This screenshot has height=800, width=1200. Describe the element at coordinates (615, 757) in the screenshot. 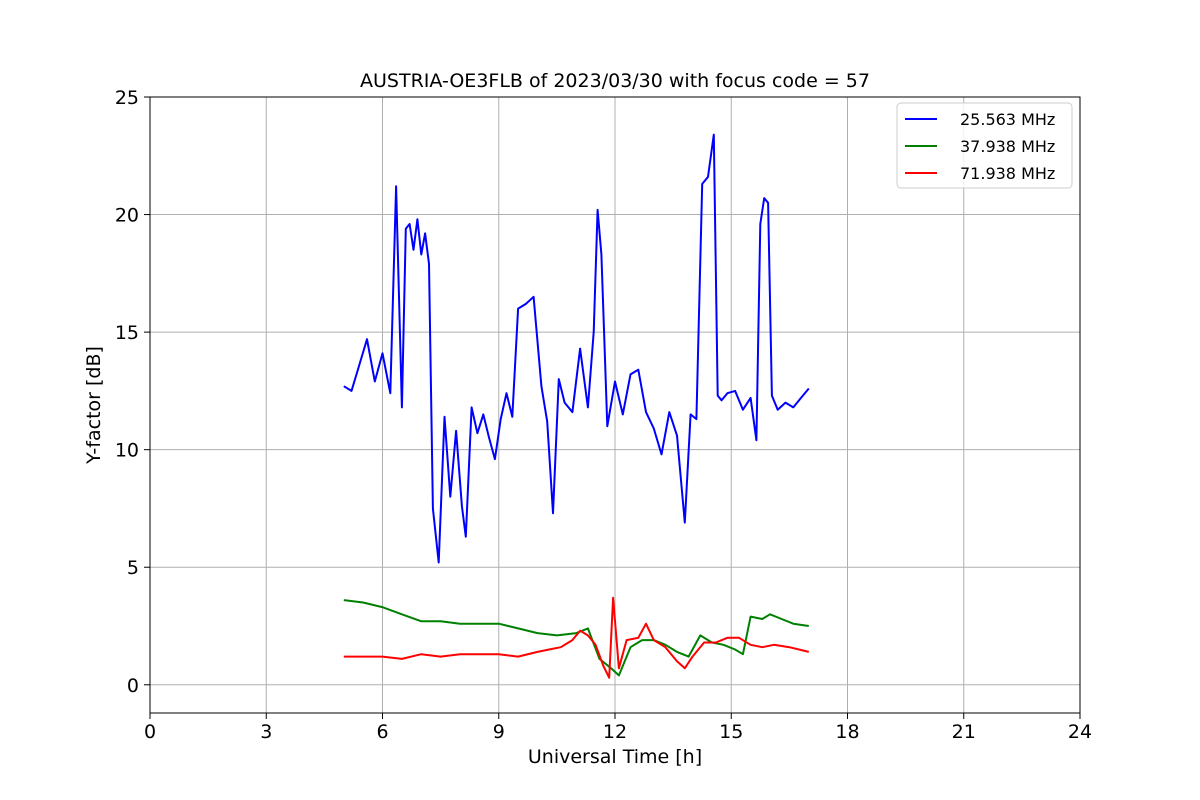

I see `x-axis-label: Universal Time [h]` at that location.